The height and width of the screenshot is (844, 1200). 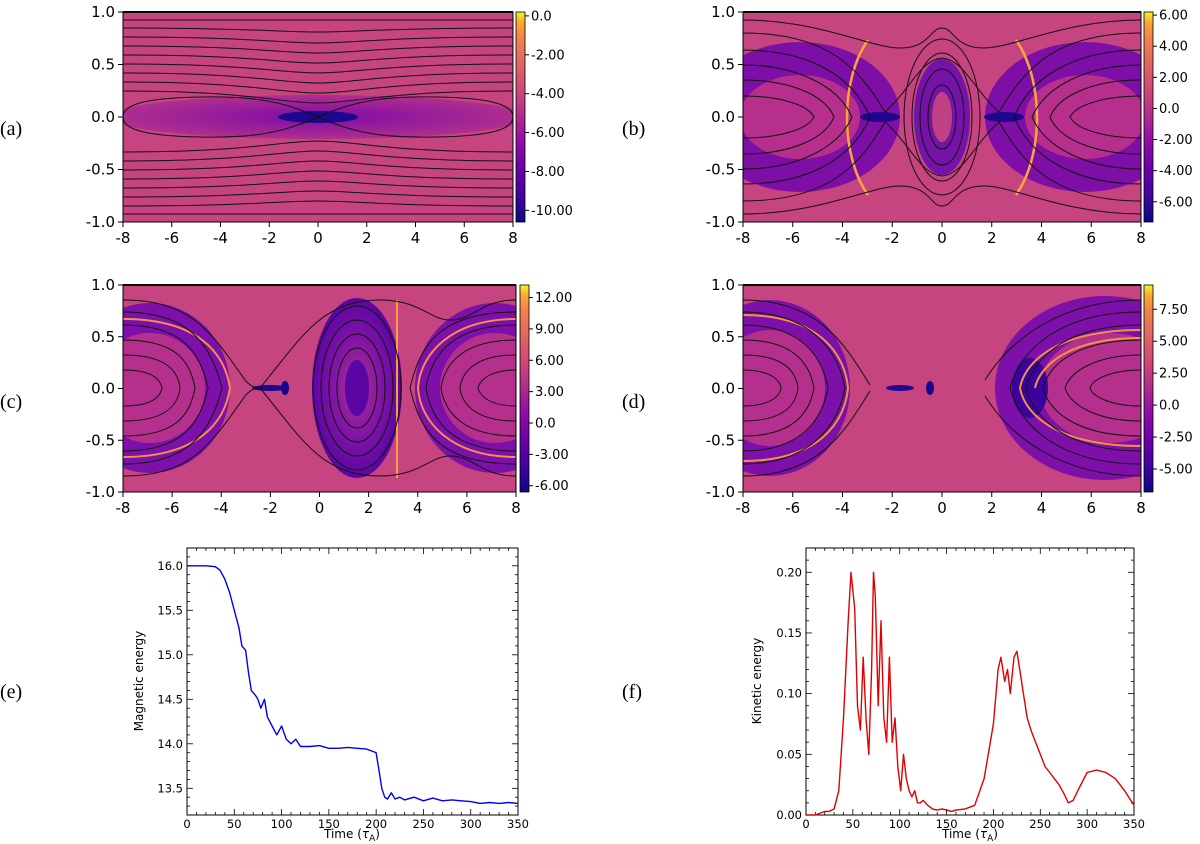 What do you see at coordinates (548, 133) in the screenshot?
I see `colorbar-tick-label: -6.00` at bounding box center [548, 133].